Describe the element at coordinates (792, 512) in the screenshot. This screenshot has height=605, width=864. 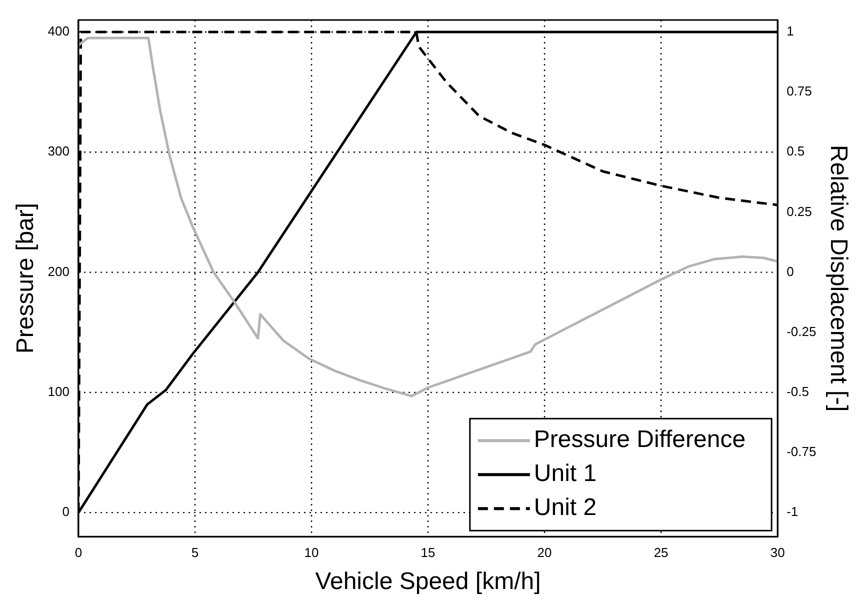
I see `y2-tick-label: -1` at that location.